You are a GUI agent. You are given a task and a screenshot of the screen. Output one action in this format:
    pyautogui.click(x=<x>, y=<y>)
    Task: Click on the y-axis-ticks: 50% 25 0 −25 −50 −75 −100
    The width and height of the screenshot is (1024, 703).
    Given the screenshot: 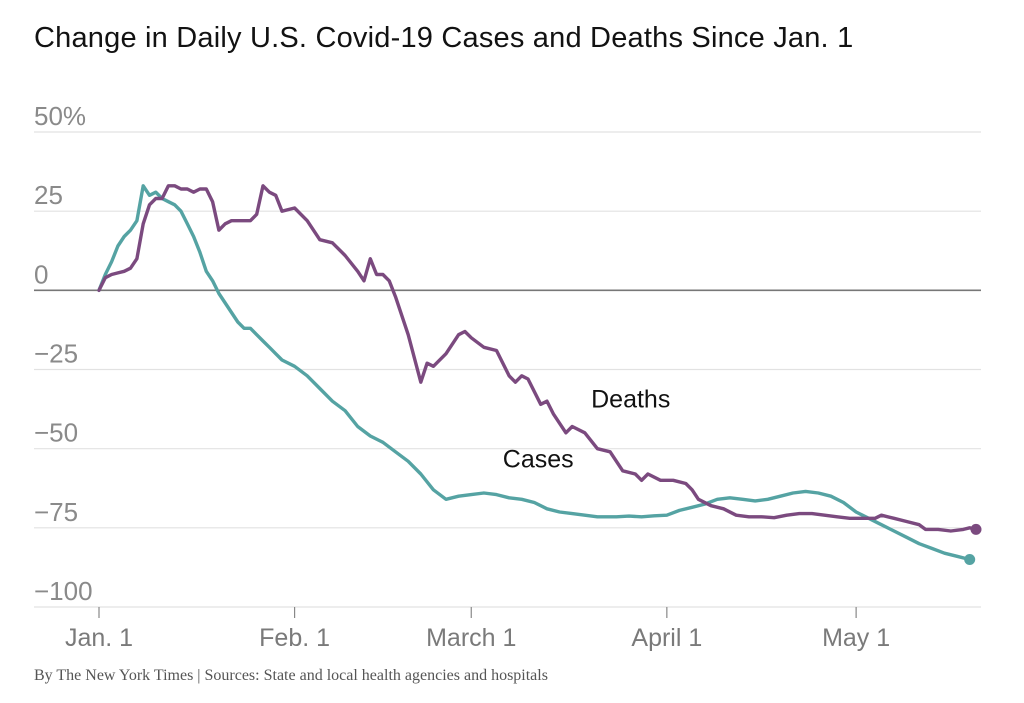 What is the action you would take?
    pyautogui.click(x=63, y=353)
    